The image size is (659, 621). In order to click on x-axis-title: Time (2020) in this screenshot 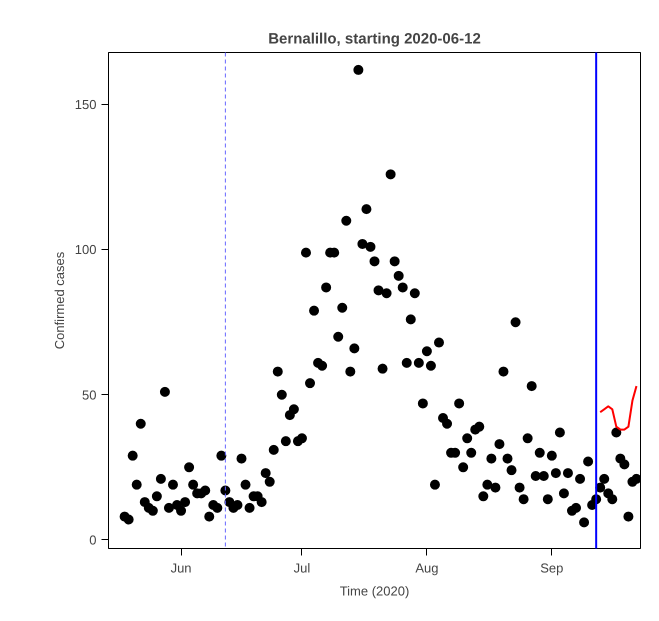, I will do `click(375, 591)`.